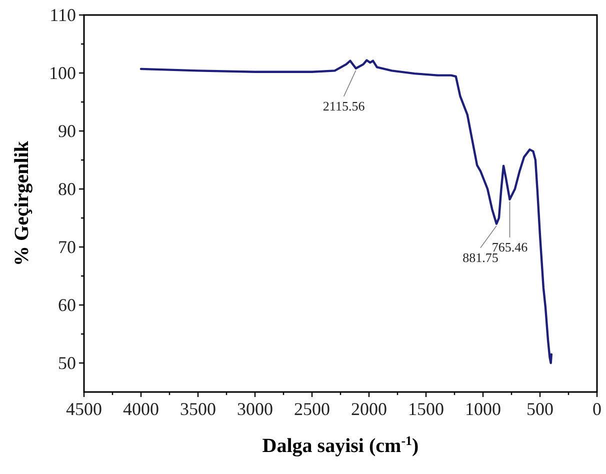 This screenshot has width=606, height=474. What do you see at coordinates (62, 73) in the screenshot?
I see `y-tick-label: 100` at bounding box center [62, 73].